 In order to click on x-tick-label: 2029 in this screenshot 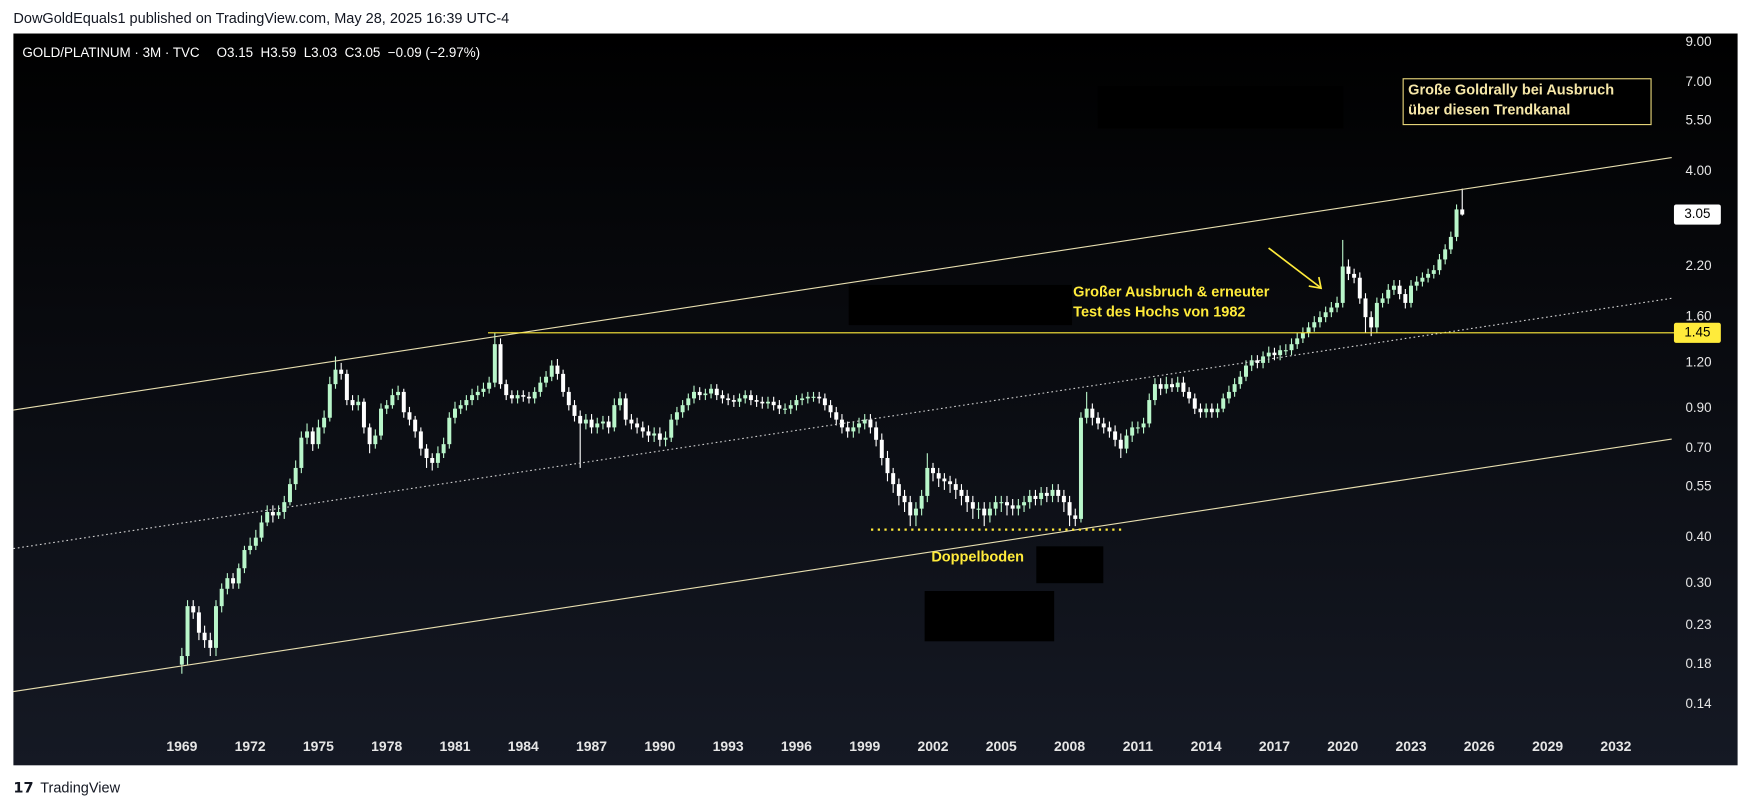, I will do `click(1547, 746)`.